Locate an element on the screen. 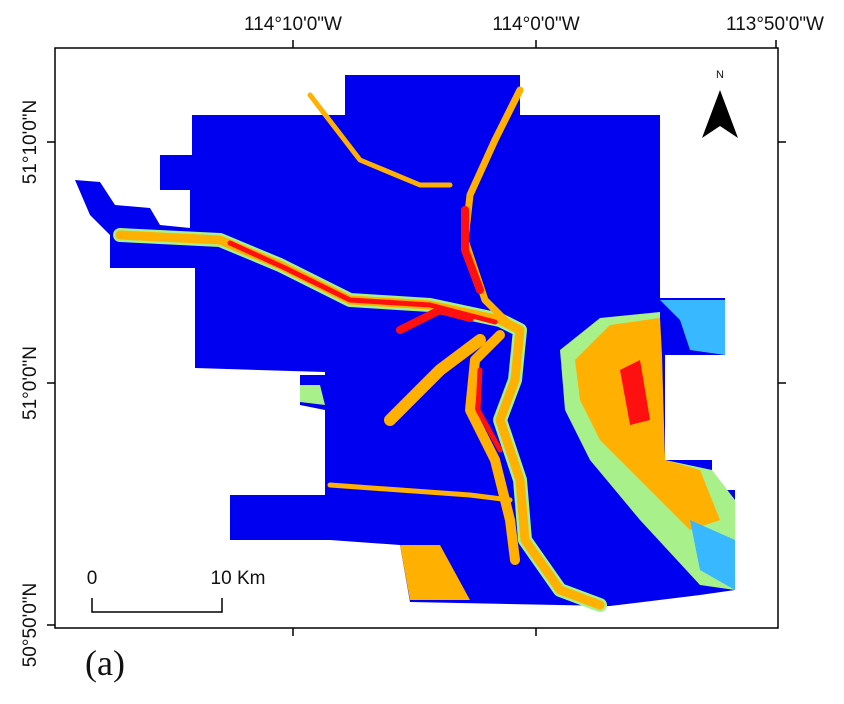 This screenshot has width=844, height=704. scale-bar is located at coordinates (157, 605).